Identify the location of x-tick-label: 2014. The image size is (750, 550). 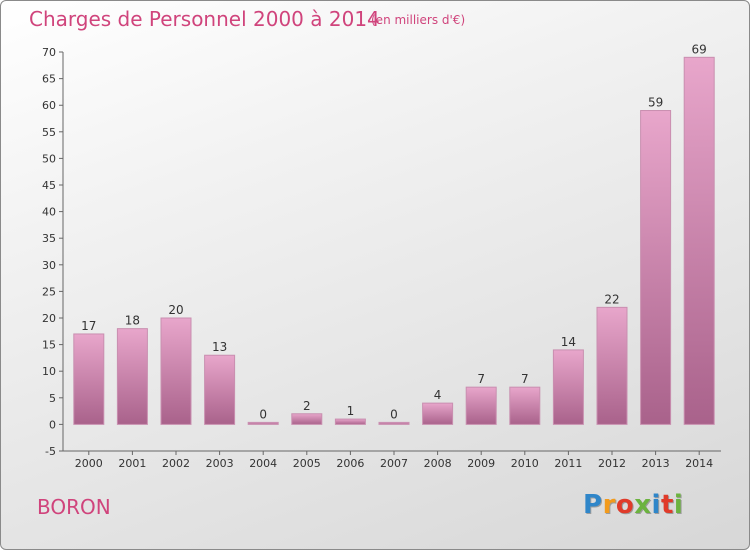
(699, 463).